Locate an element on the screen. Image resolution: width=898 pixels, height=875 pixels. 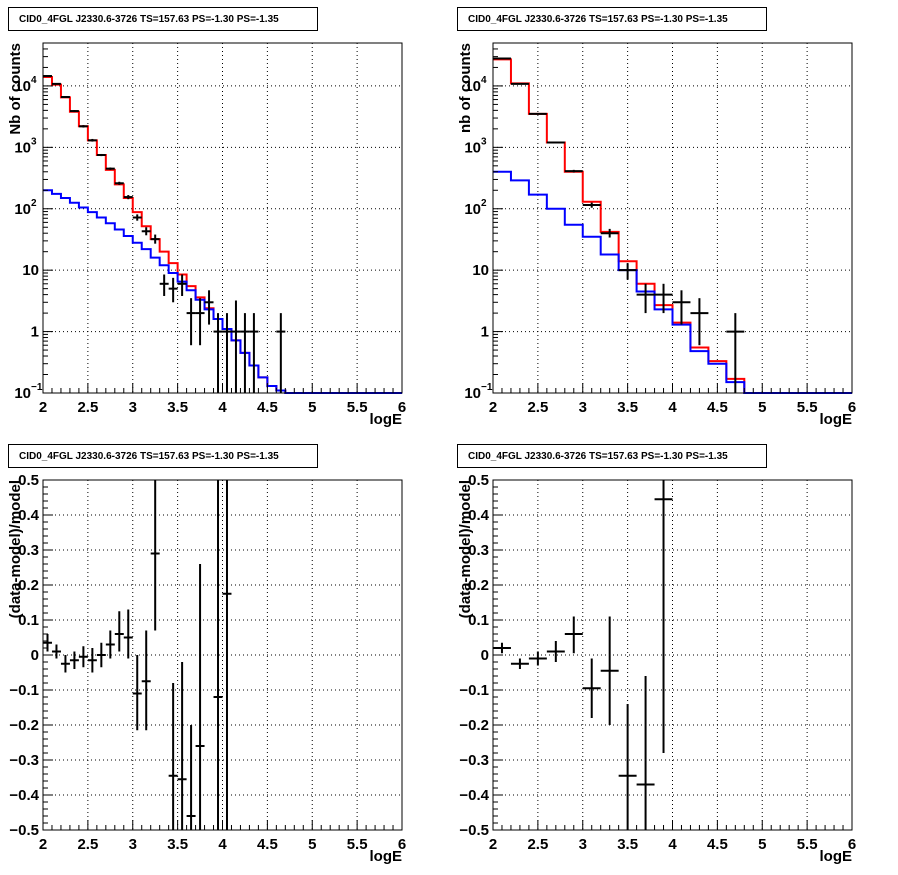
y-tick-label: −0.4 is located at coordinates (24, 795).